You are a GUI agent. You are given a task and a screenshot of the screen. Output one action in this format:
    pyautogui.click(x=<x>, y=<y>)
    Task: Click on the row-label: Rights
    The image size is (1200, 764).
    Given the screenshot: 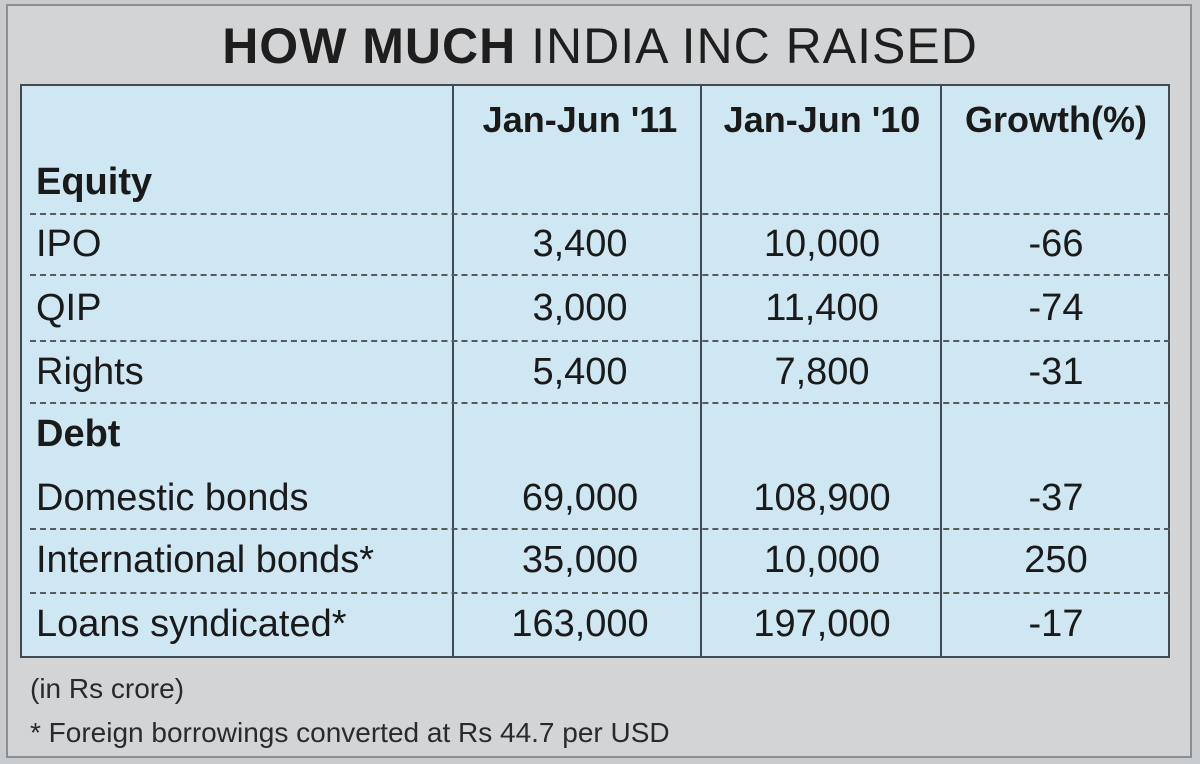 What is the action you would take?
    pyautogui.click(x=90, y=372)
    